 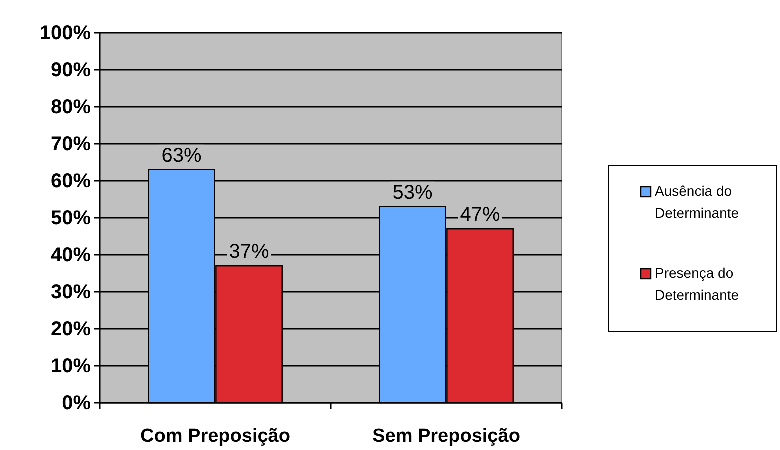 What do you see at coordinates (71, 366) in the screenshot?
I see `y-tick-label: 10%` at bounding box center [71, 366].